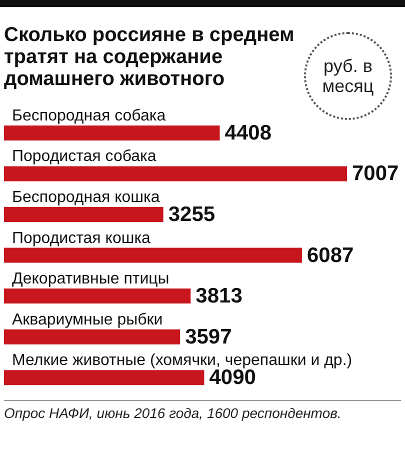  I want to click on annotation: руб. в месяц, so click(348, 76).